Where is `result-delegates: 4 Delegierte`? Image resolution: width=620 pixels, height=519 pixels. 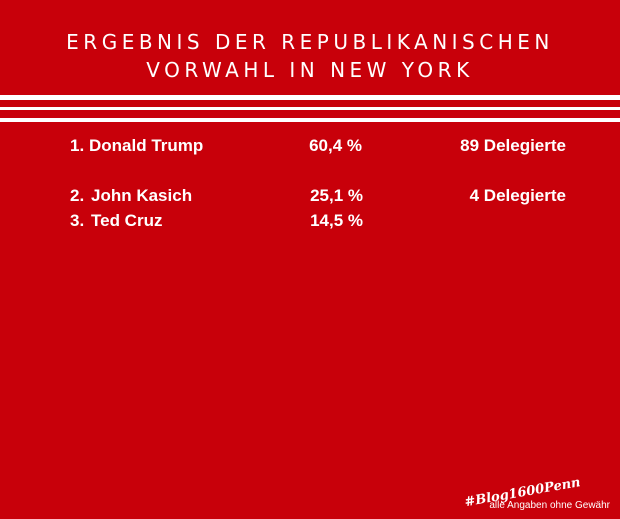 result-delegates: 4 Delegierte is located at coordinates (517, 195).